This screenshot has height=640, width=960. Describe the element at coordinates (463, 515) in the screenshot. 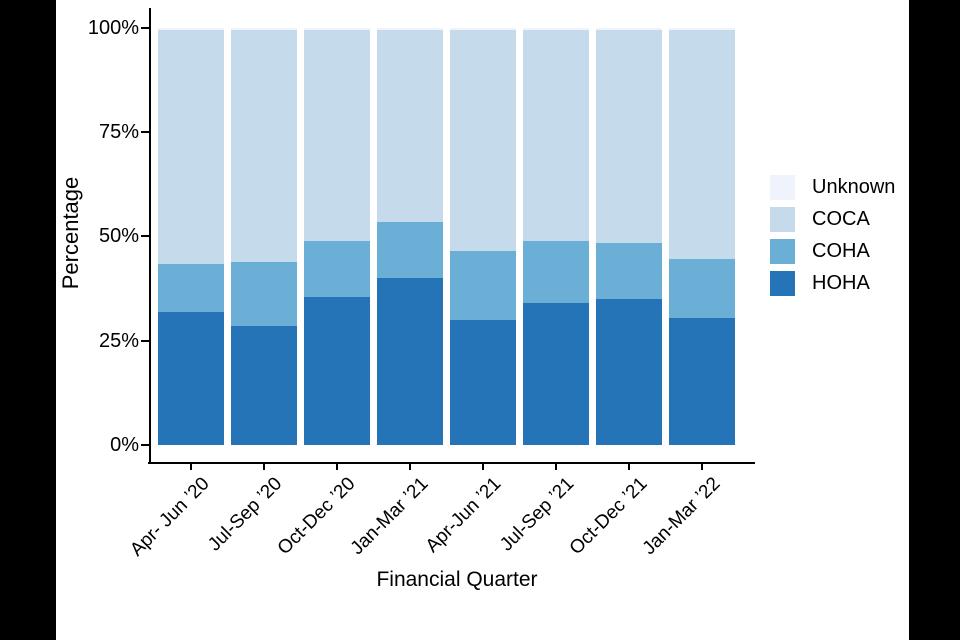

I see `x-tick-label: Apr-Jun ’21` at that location.